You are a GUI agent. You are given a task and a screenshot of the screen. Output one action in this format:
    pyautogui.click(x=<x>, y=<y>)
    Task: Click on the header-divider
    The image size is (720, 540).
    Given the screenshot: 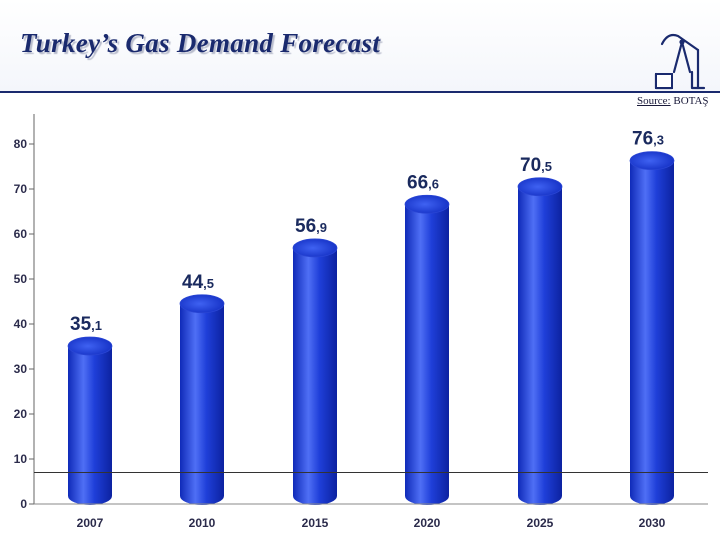 What is the action you would take?
    pyautogui.click(x=360, y=92)
    